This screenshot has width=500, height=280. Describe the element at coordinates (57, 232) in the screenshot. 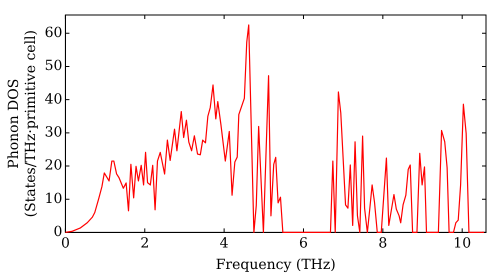

I see `y-tick-label: 0` at that location.